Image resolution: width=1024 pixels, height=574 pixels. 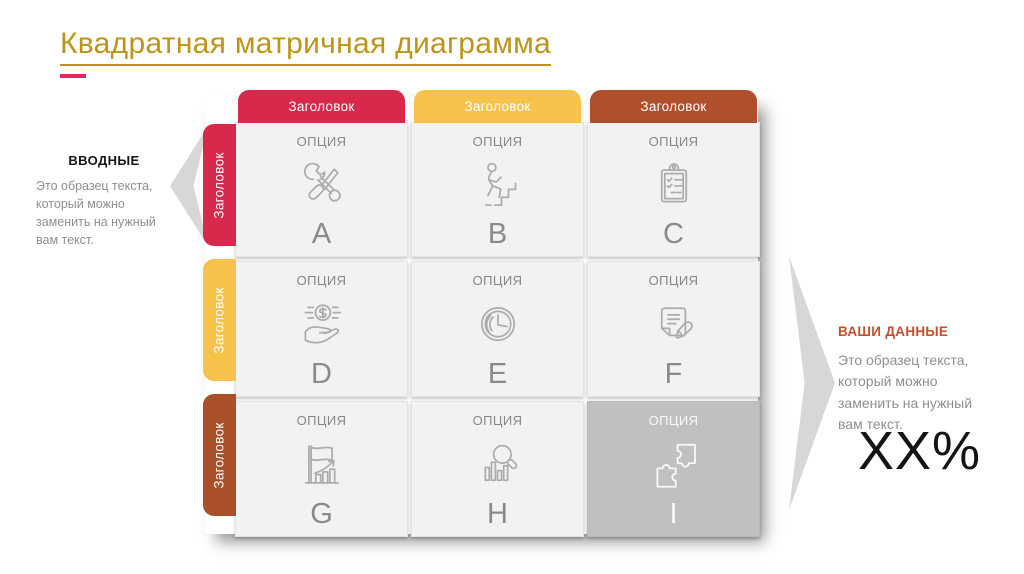 What do you see at coordinates (321, 514) in the screenshot?
I see `cell-g-letter: G` at bounding box center [321, 514].